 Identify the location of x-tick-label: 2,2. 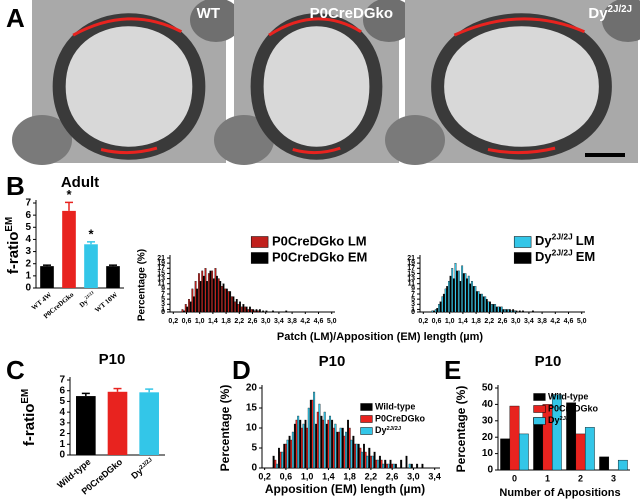
(371, 476).